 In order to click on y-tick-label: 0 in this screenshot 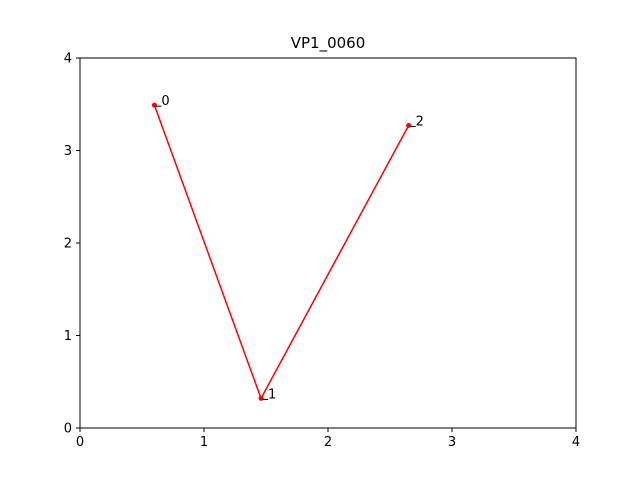, I will do `click(68, 429)`.